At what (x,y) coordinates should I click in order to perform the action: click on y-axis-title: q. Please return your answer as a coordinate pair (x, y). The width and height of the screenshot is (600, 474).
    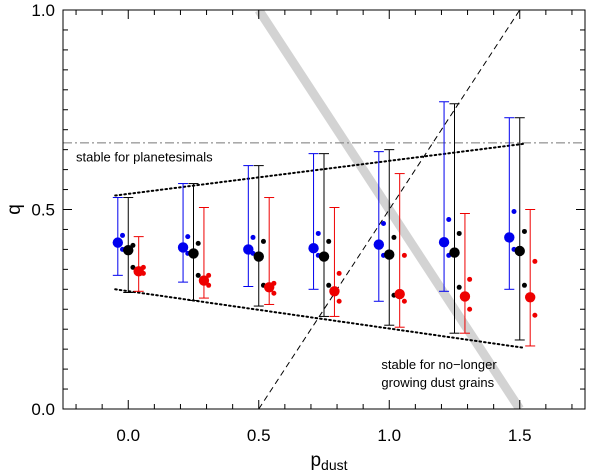
    Looking at the image, I should click on (14, 209).